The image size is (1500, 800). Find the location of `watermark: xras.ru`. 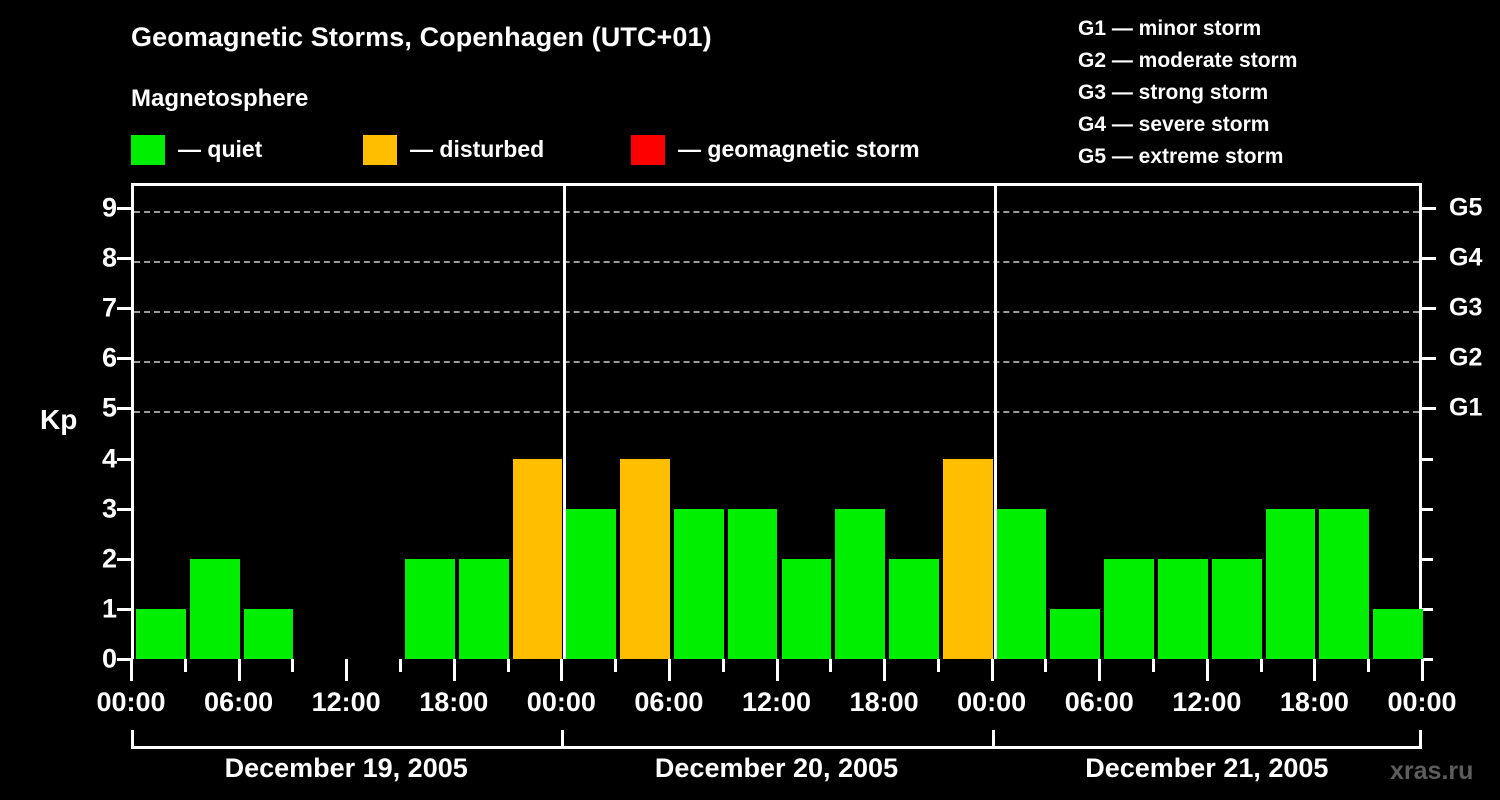

watermark: xras.ru is located at coordinates (1432, 771).